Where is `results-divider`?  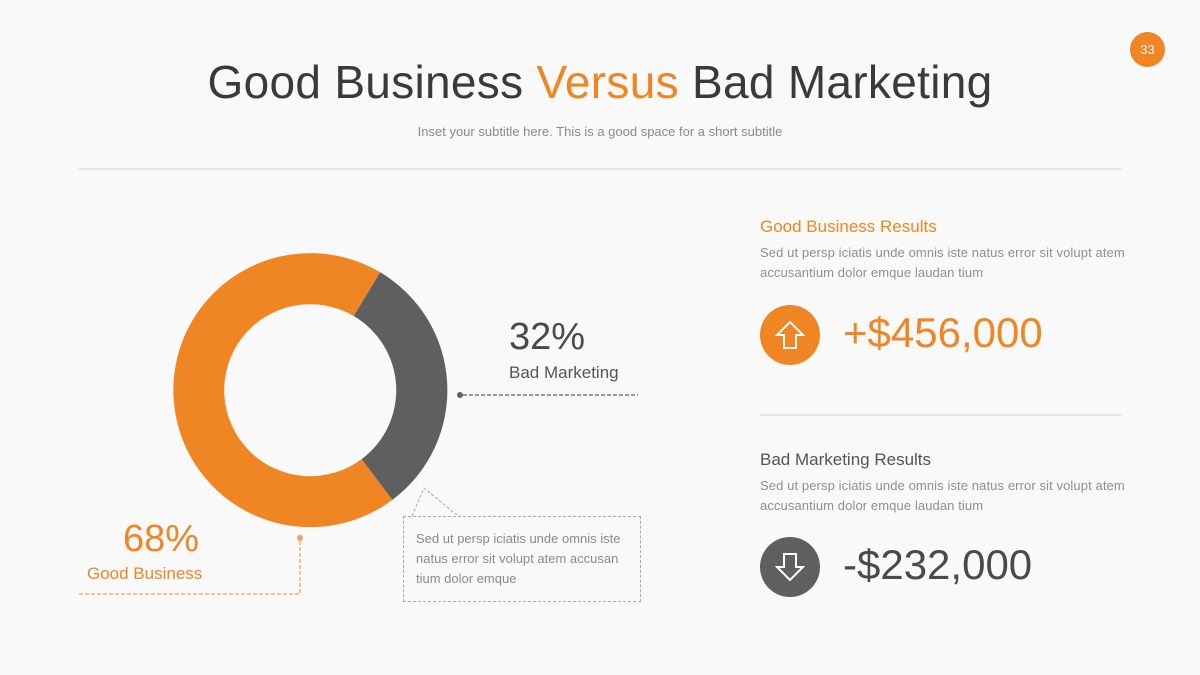 results-divider is located at coordinates (941, 415).